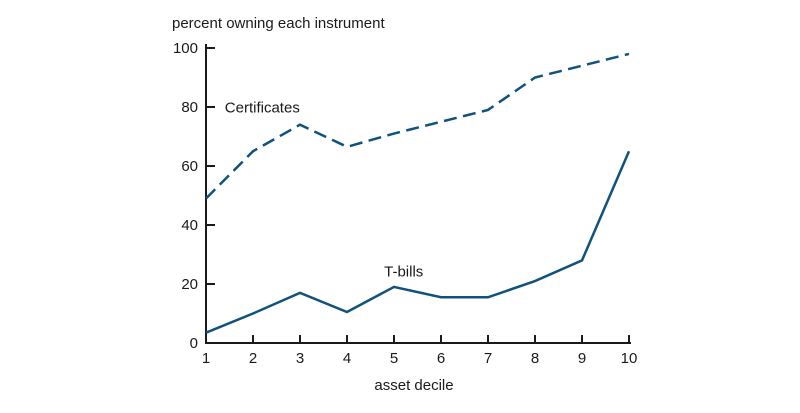  What do you see at coordinates (413, 385) in the screenshot?
I see `x-axis-label: asset decile` at bounding box center [413, 385].